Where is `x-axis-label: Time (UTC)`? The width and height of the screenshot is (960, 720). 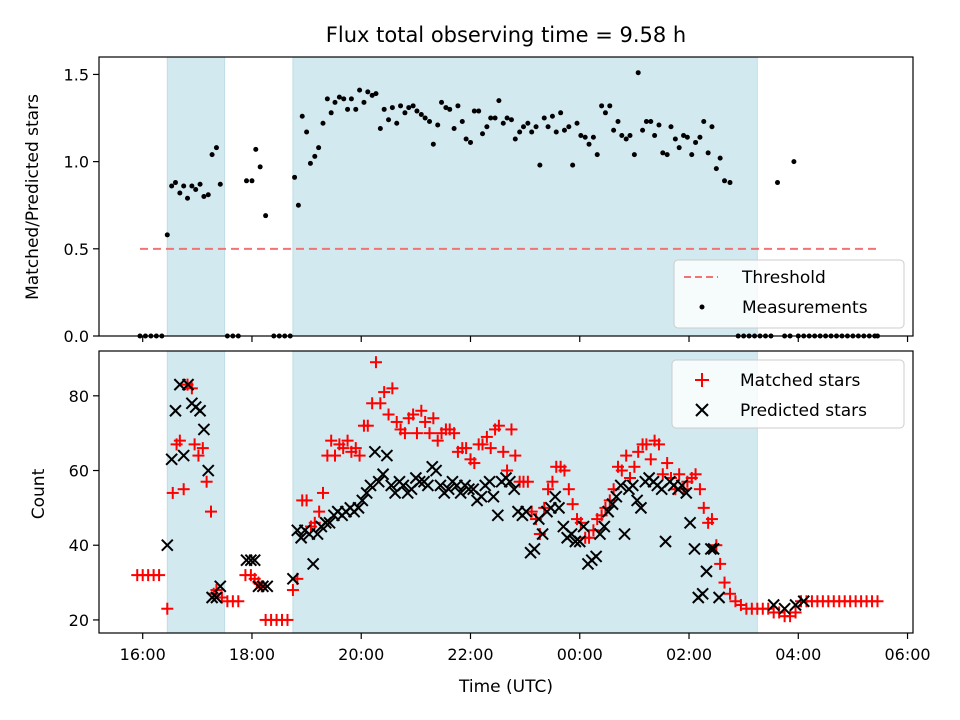 x-axis-label: Time (UTC) is located at coordinates (505, 687).